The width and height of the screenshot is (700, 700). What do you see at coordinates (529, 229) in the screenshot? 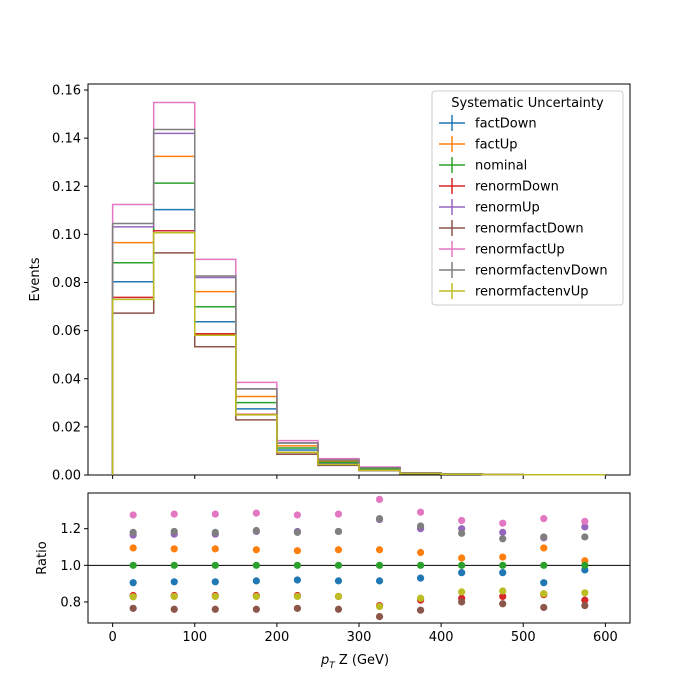
I see `legend-label-renormfactDown: renormfactDown` at bounding box center [529, 229].